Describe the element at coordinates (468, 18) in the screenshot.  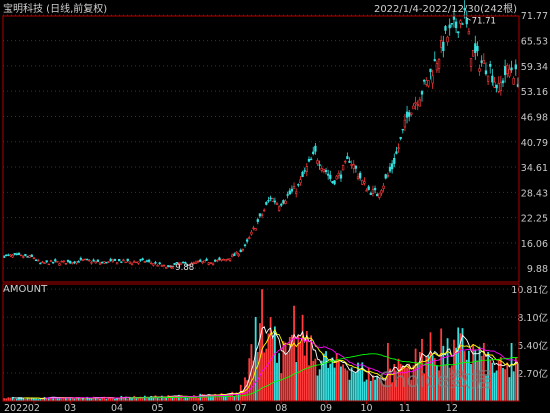
I see `annotation-pointer` at that location.